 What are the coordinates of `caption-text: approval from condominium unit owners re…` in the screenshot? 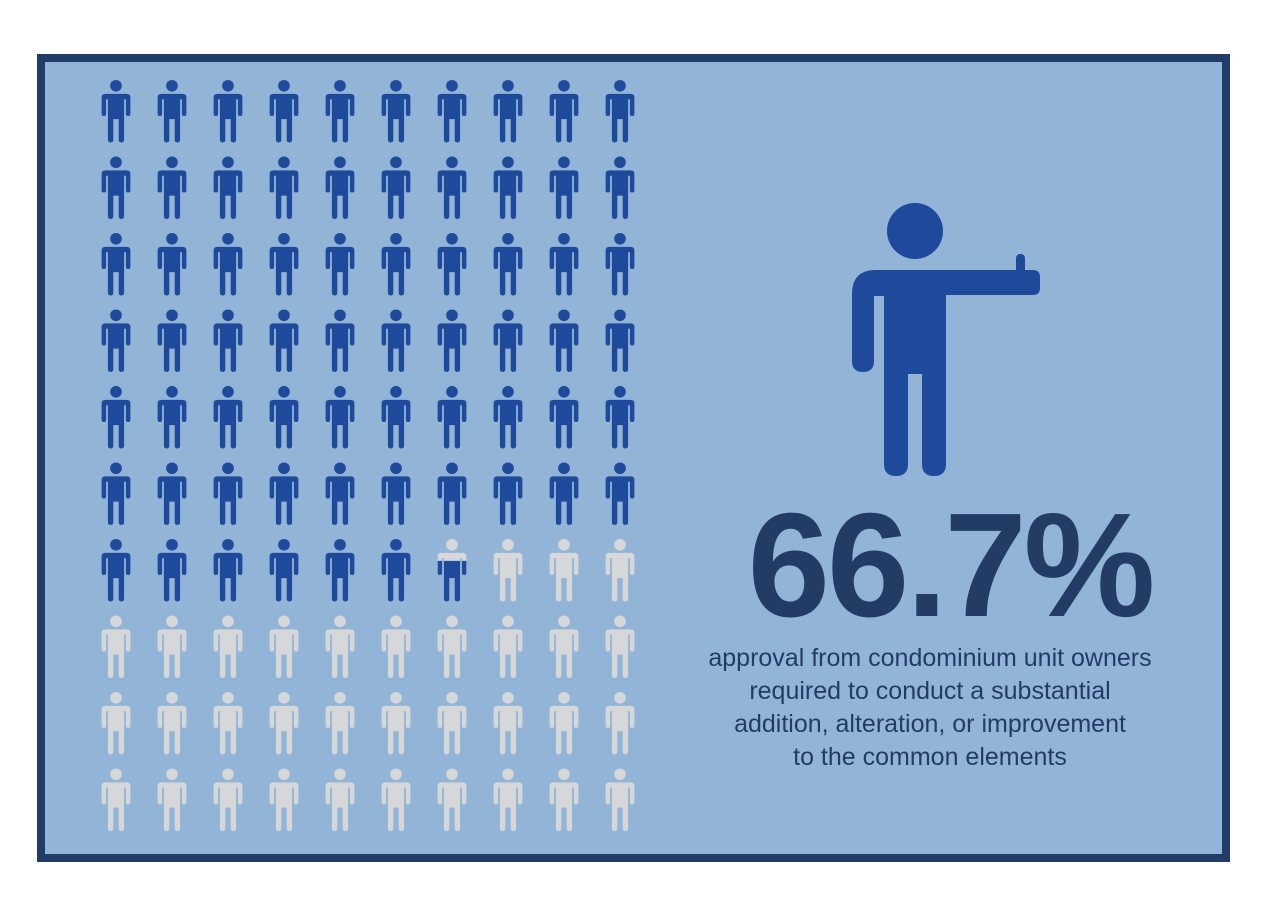 It's located at (930, 708).